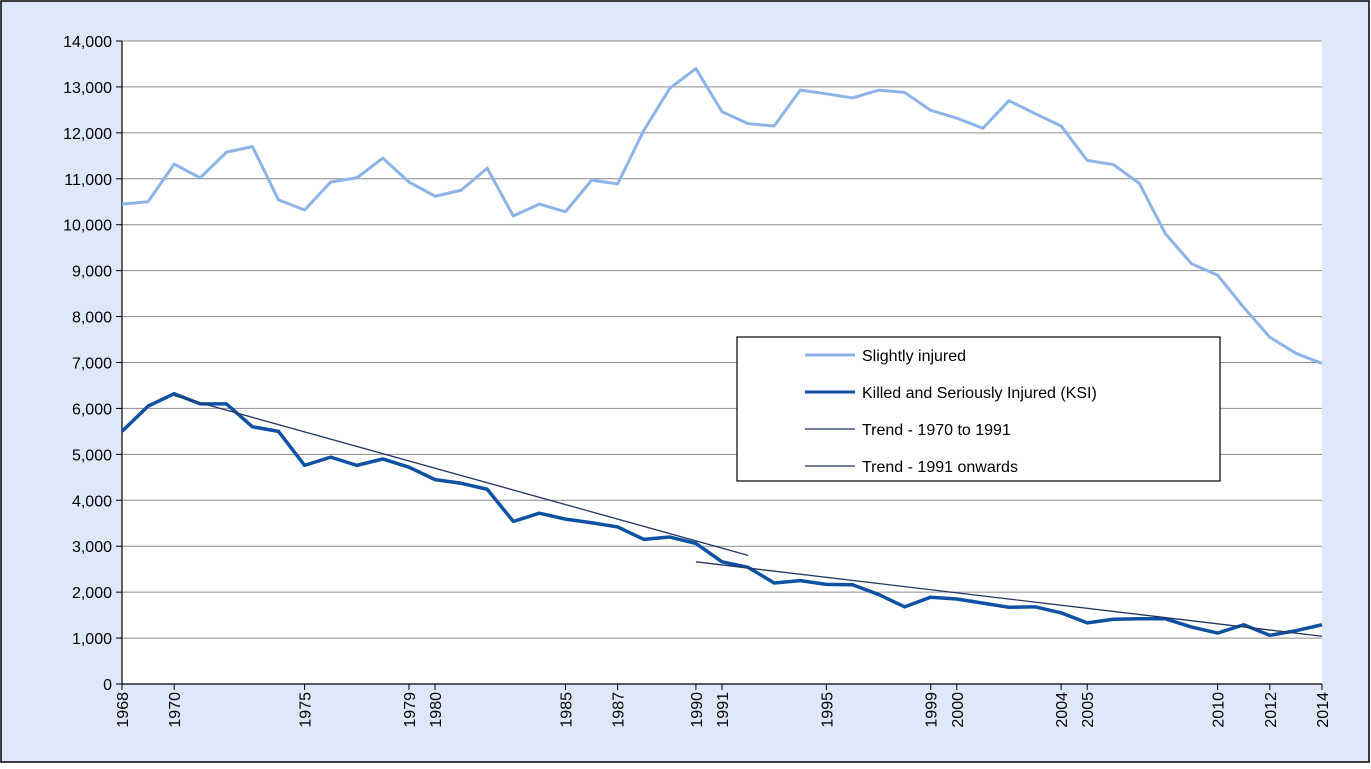 This screenshot has width=1371, height=769. I want to click on x-tick-label: 1999, so click(932, 710).